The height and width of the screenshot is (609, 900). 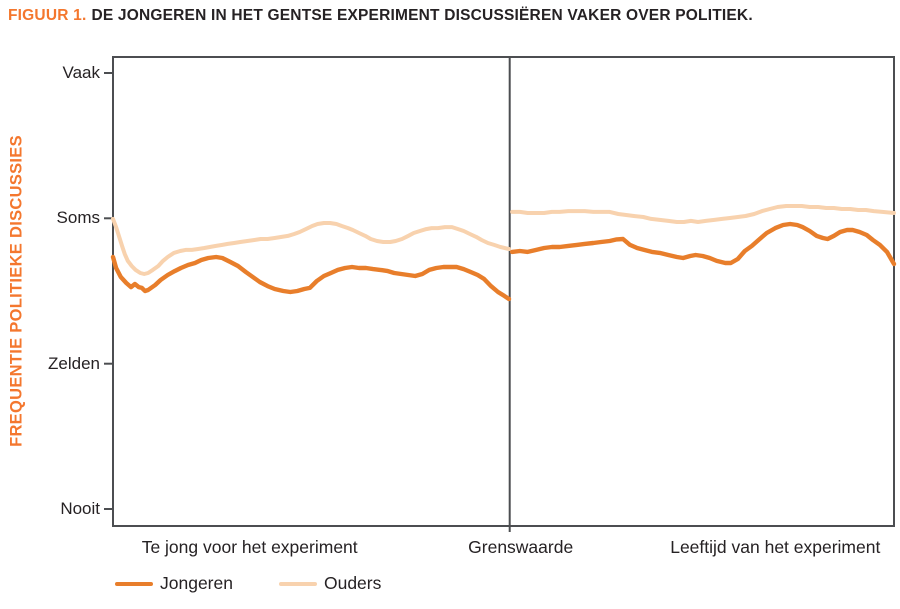 I want to click on legend-item-jongeren: Jongeren, so click(x=174, y=583).